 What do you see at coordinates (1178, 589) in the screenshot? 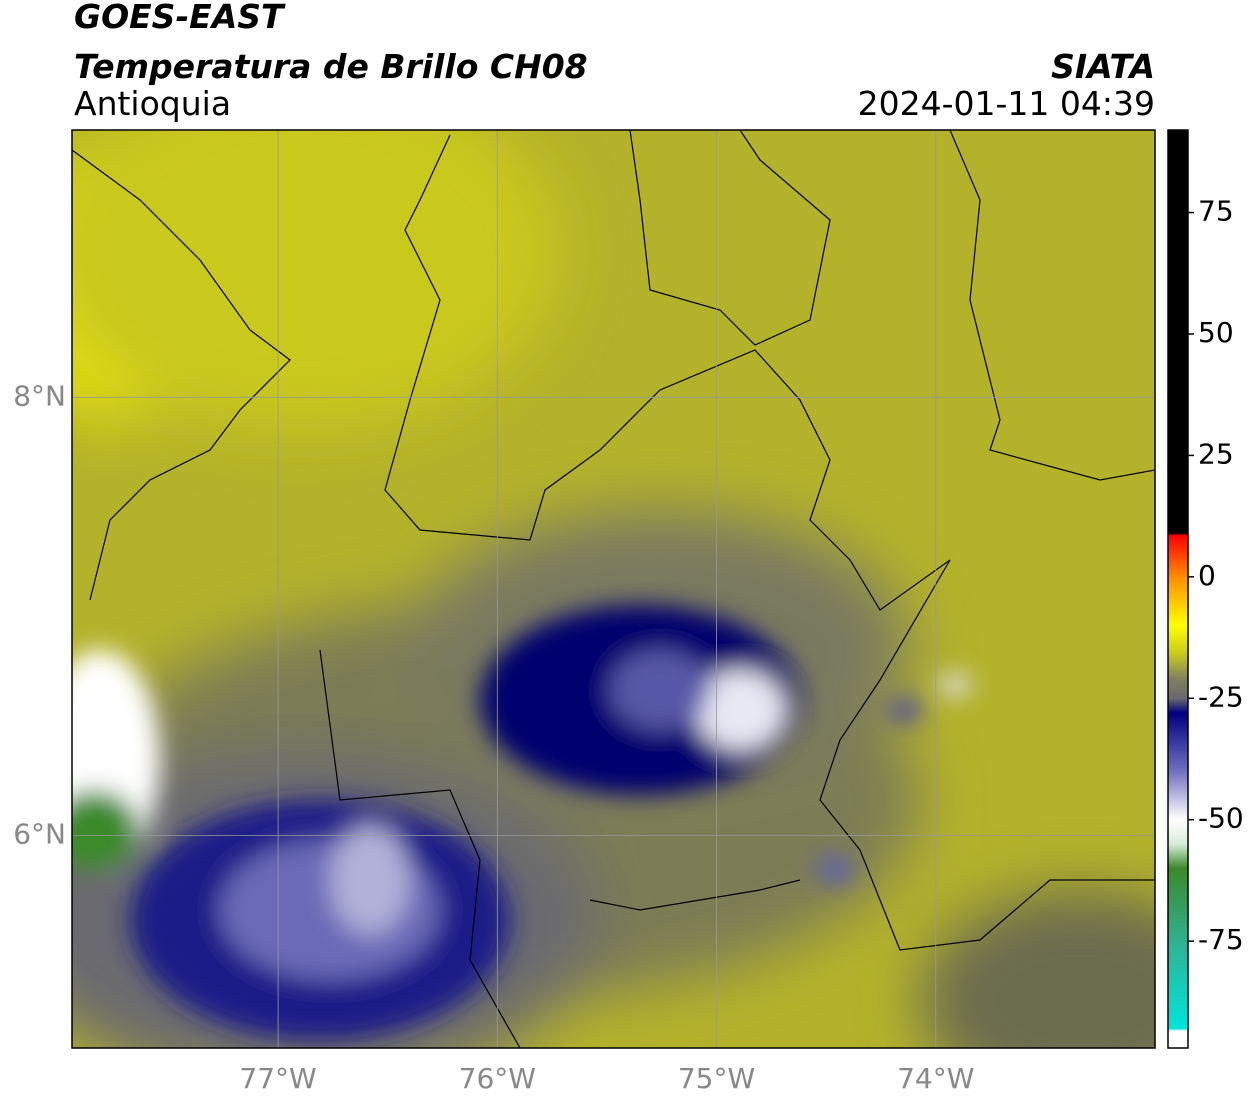
I see `colorbar` at bounding box center [1178, 589].